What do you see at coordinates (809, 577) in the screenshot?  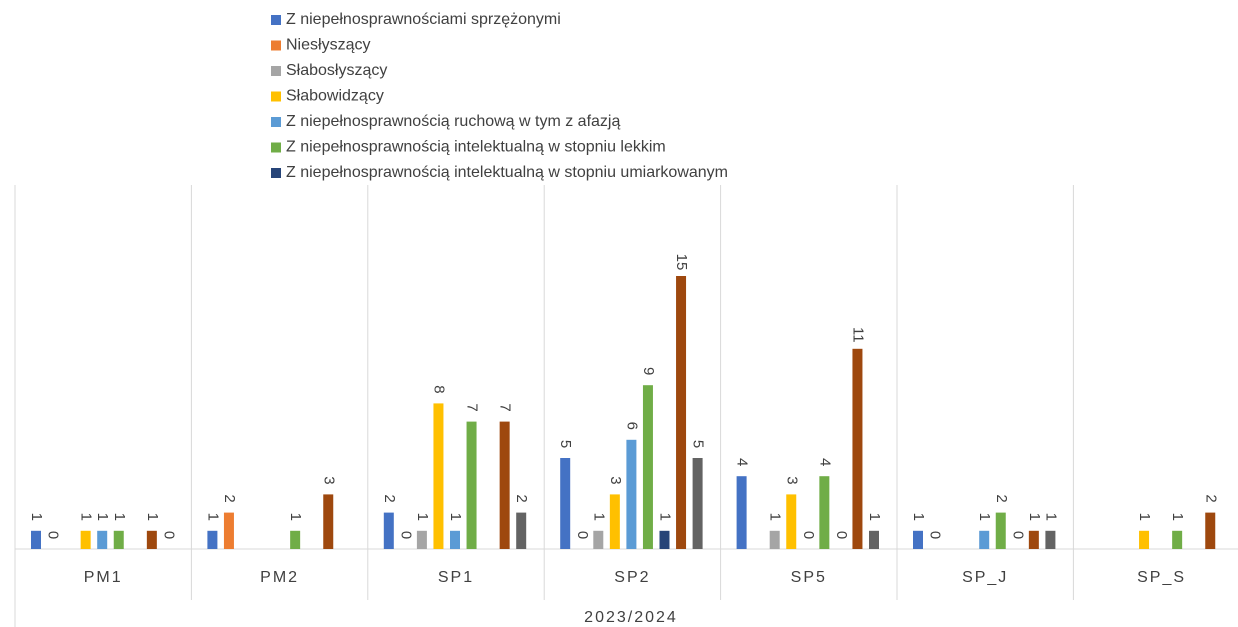 I see `x-tick-label: SP5` at bounding box center [809, 577].